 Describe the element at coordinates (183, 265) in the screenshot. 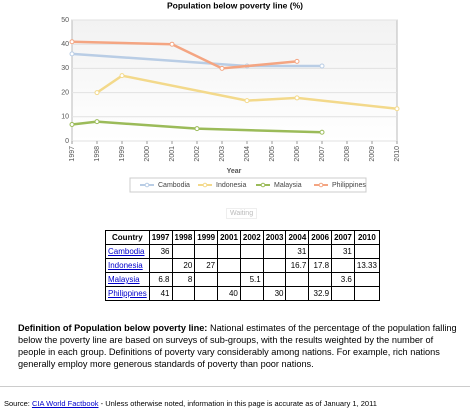

I see `table-cell: 20` at that location.